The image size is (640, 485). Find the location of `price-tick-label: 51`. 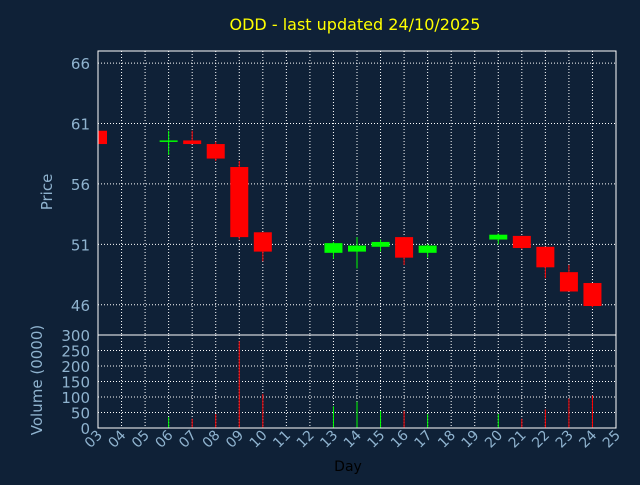

price-tick-label: 51 is located at coordinates (80, 245).